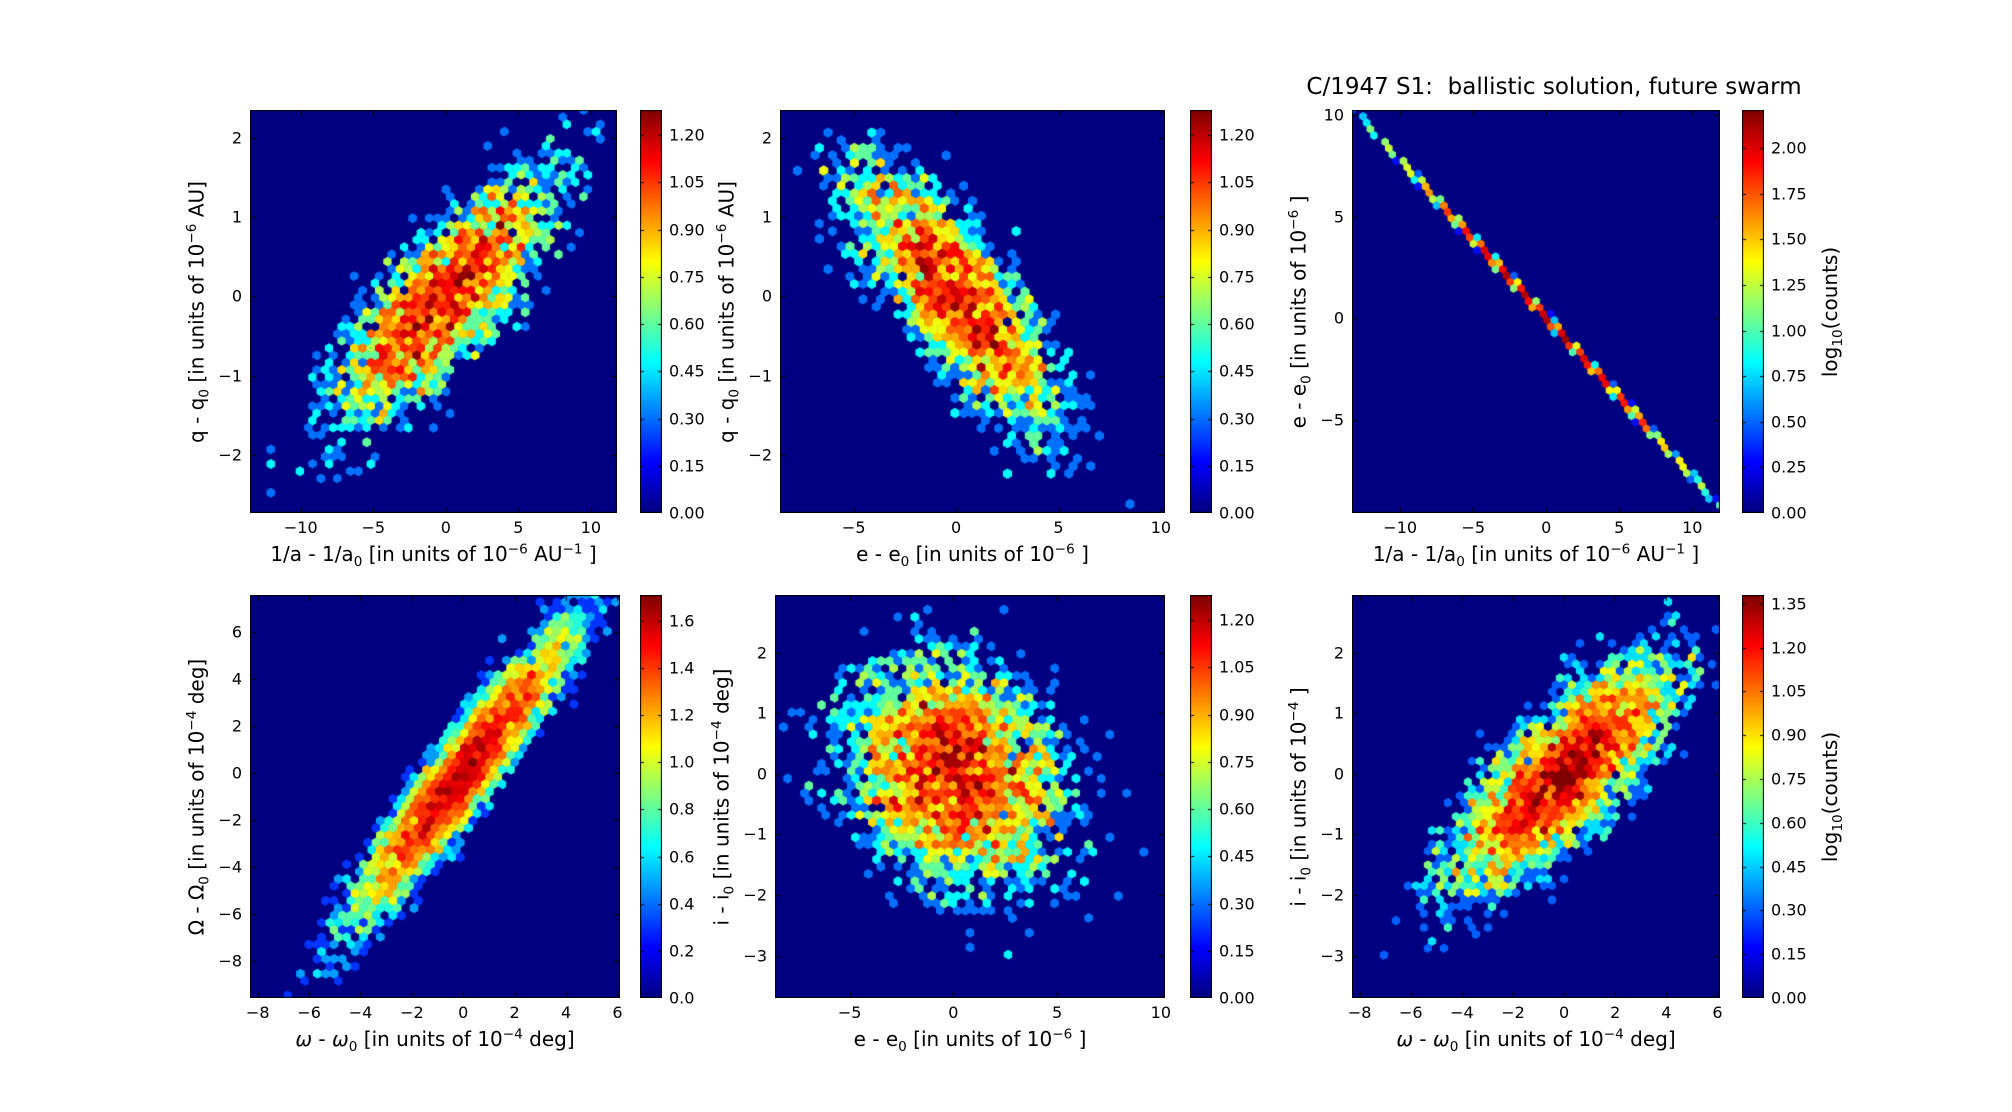 This screenshot has height=1112, width=2012. What do you see at coordinates (312, 553) in the screenshot?
I see `label-segment: 1/a - 1/a` at bounding box center [312, 553].